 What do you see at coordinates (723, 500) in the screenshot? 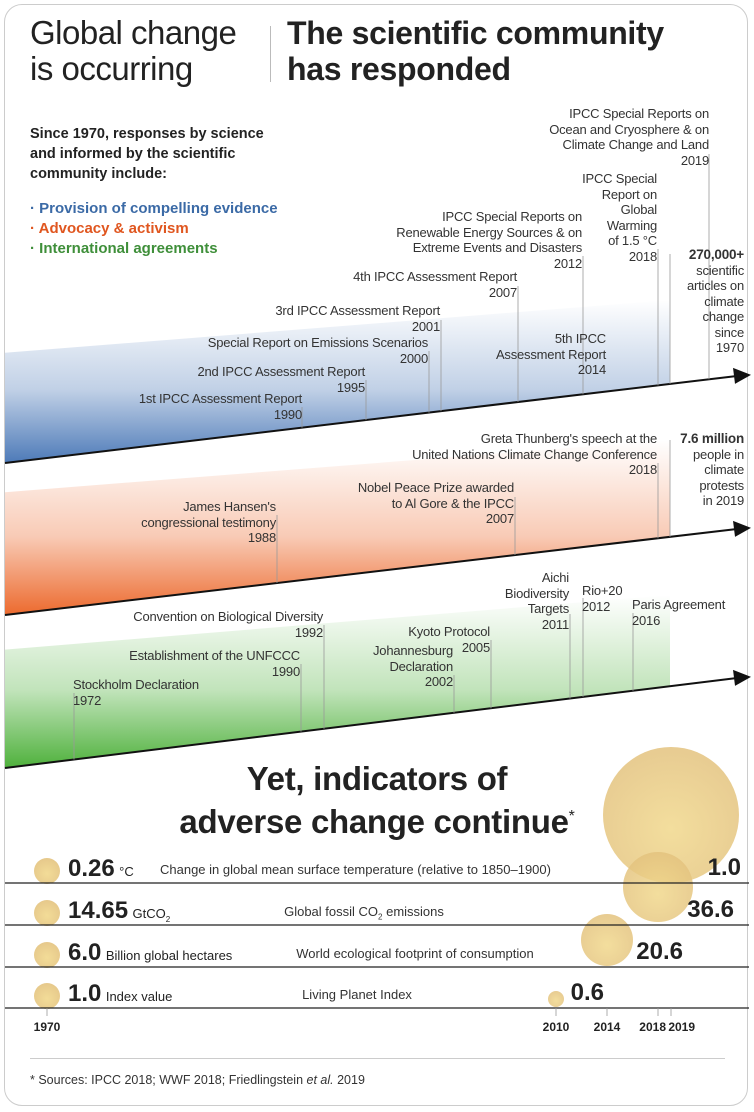
I see `event-text: in 2019` at bounding box center [723, 500].